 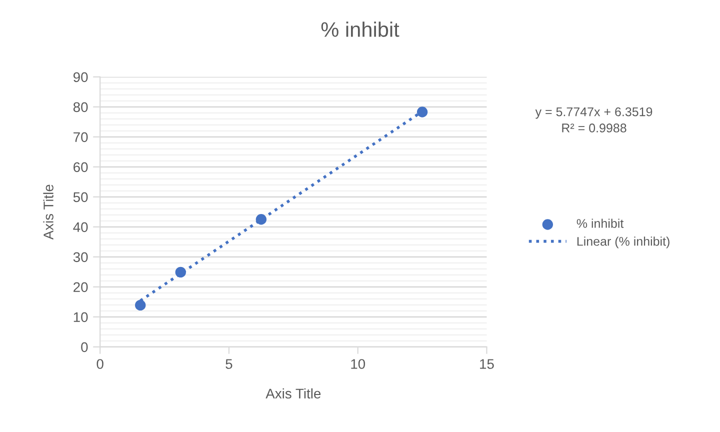 I want to click on x-tick-label: 15, so click(x=487, y=364).